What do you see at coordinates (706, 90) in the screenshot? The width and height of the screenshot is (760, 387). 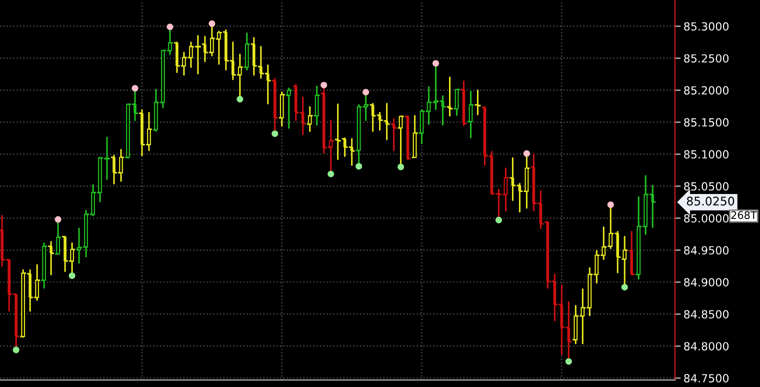 I see `y-tick-label: 85.2000` at bounding box center [706, 90].